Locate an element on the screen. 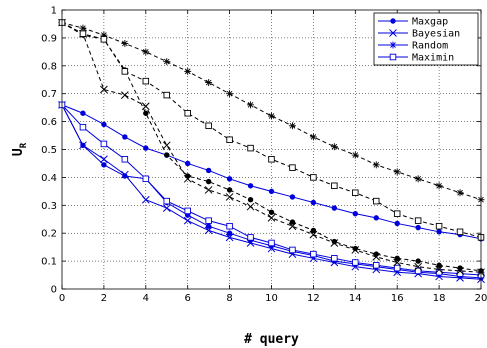 The height and width of the screenshot is (348, 487). y-tick-label: 0.7 is located at coordinates (49, 94).